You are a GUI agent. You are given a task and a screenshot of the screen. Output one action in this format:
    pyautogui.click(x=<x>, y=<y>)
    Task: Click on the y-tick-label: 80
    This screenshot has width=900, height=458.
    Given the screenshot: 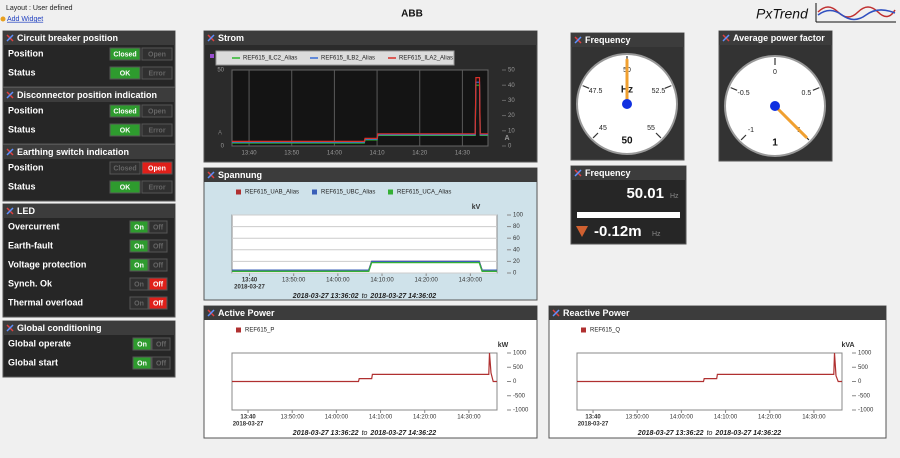 What is the action you would take?
    pyautogui.click(x=516, y=227)
    